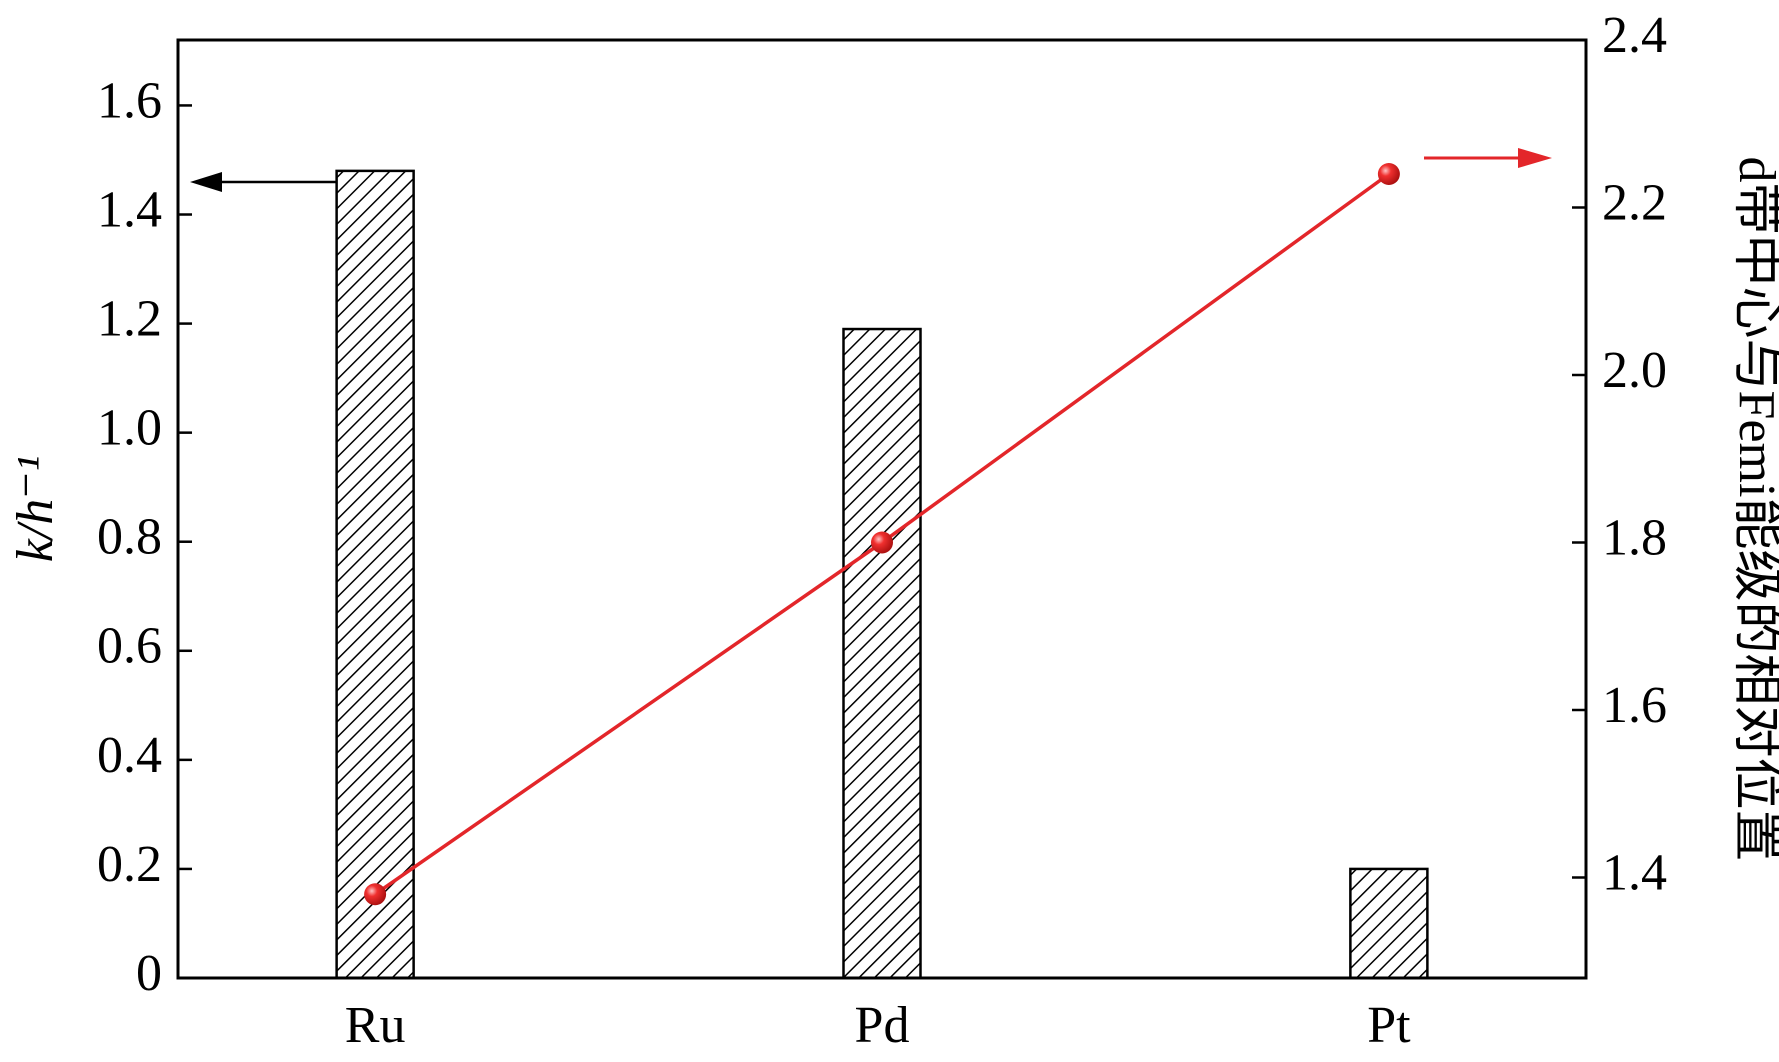  I want to click on y-axis-label: k/h⁻¹, so click(35, 509).